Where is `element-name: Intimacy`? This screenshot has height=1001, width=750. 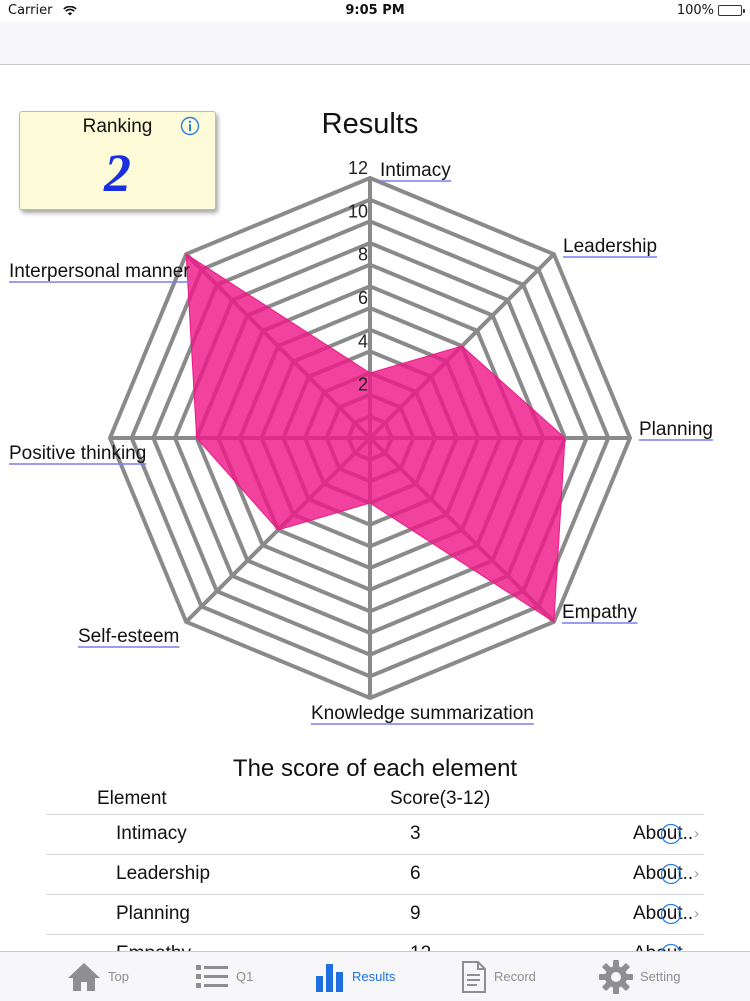 element-name: Intimacy is located at coordinates (151, 833).